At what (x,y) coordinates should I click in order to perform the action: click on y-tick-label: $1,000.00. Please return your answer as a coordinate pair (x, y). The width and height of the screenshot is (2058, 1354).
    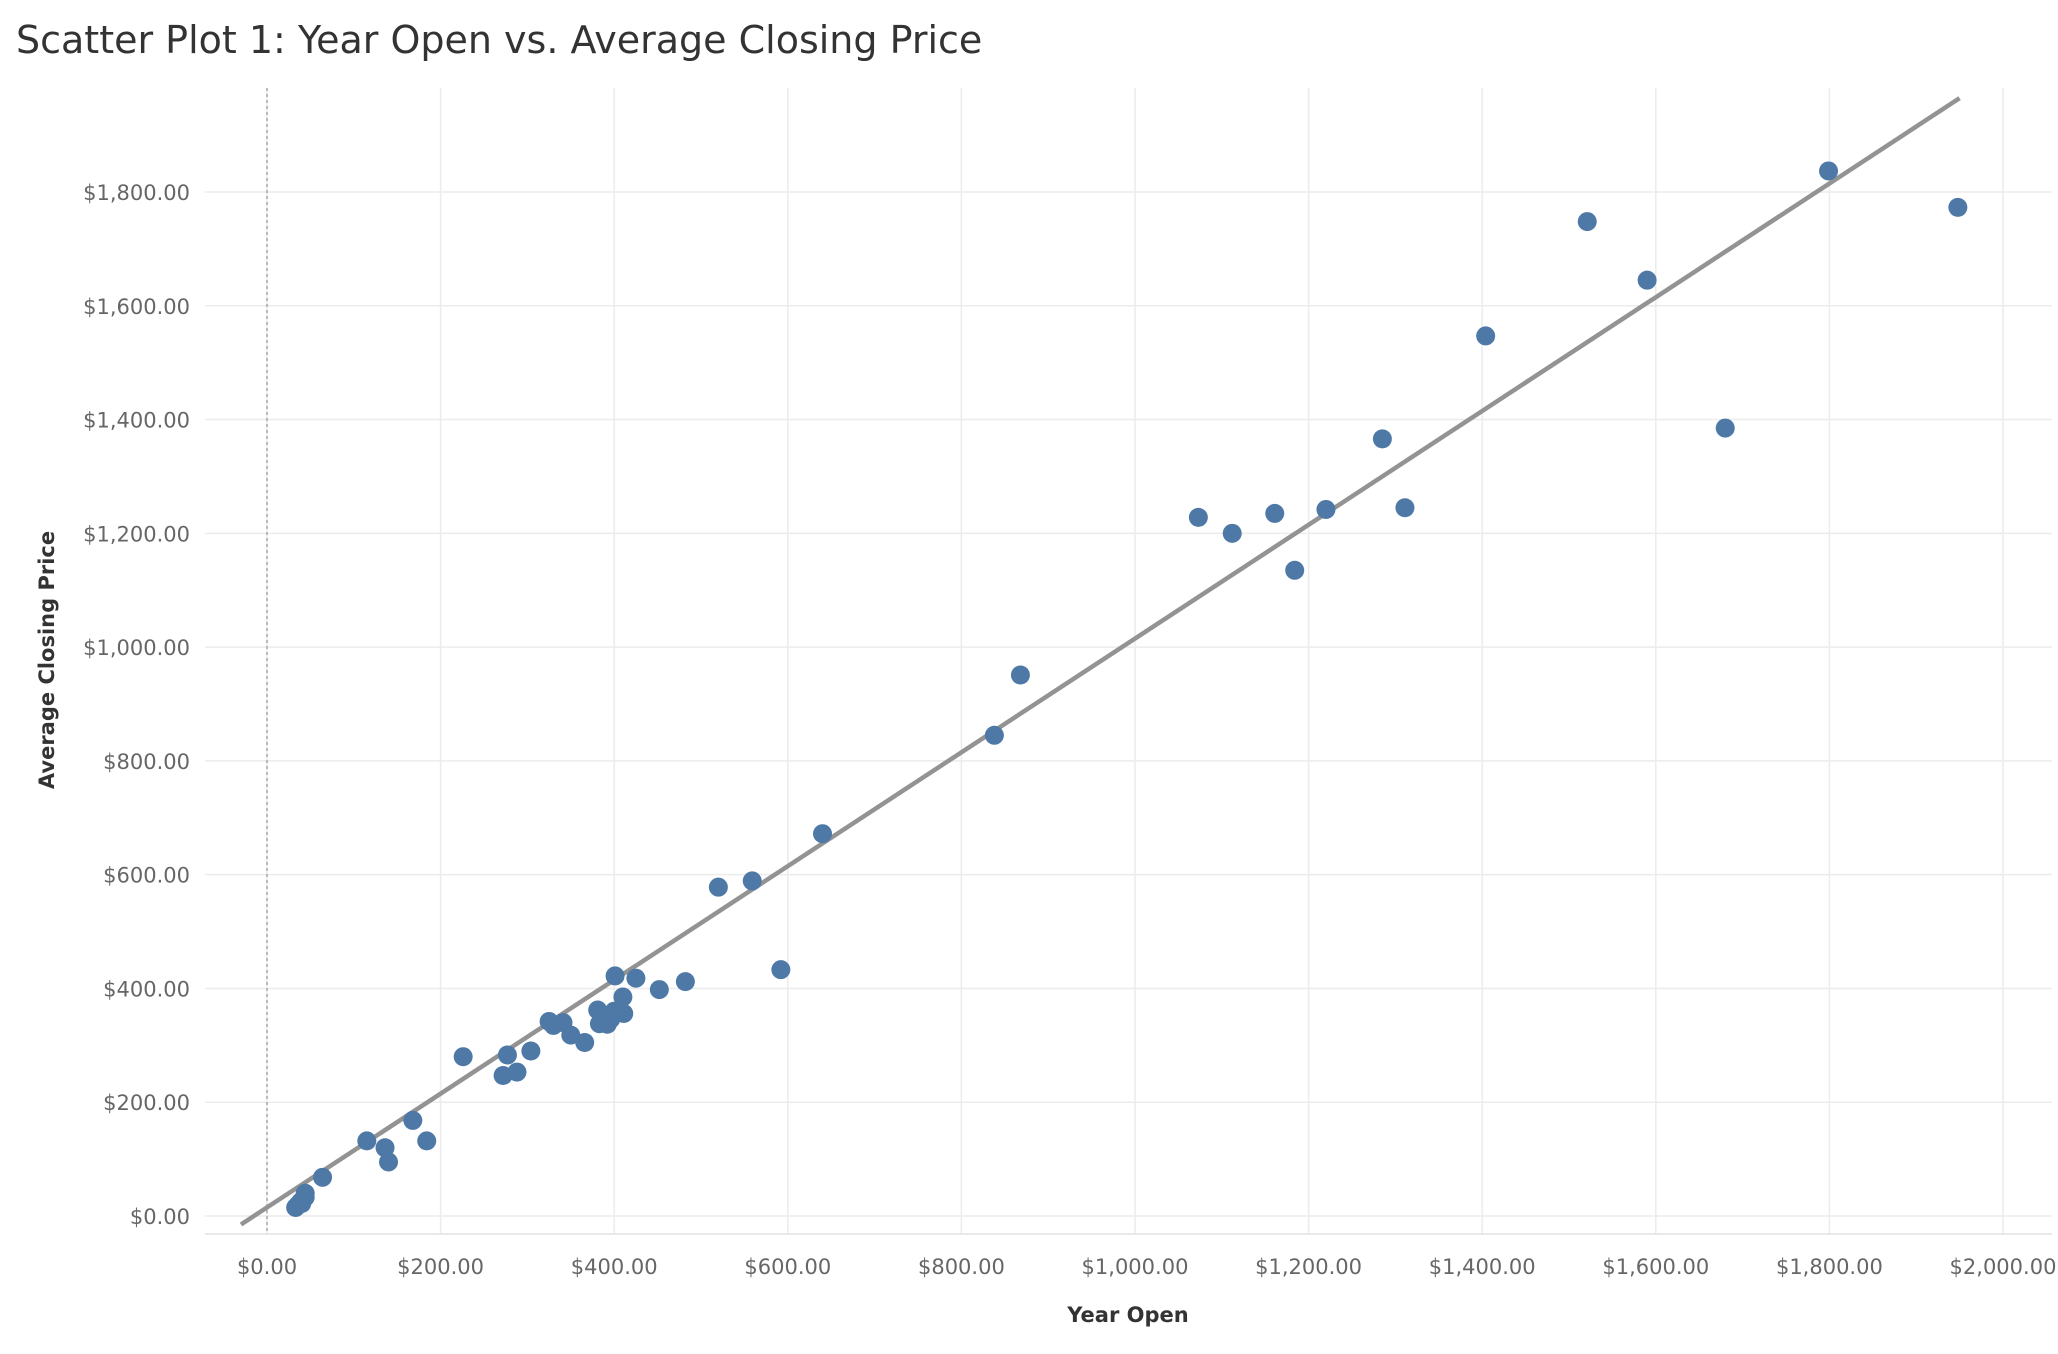
    Looking at the image, I should click on (136, 648).